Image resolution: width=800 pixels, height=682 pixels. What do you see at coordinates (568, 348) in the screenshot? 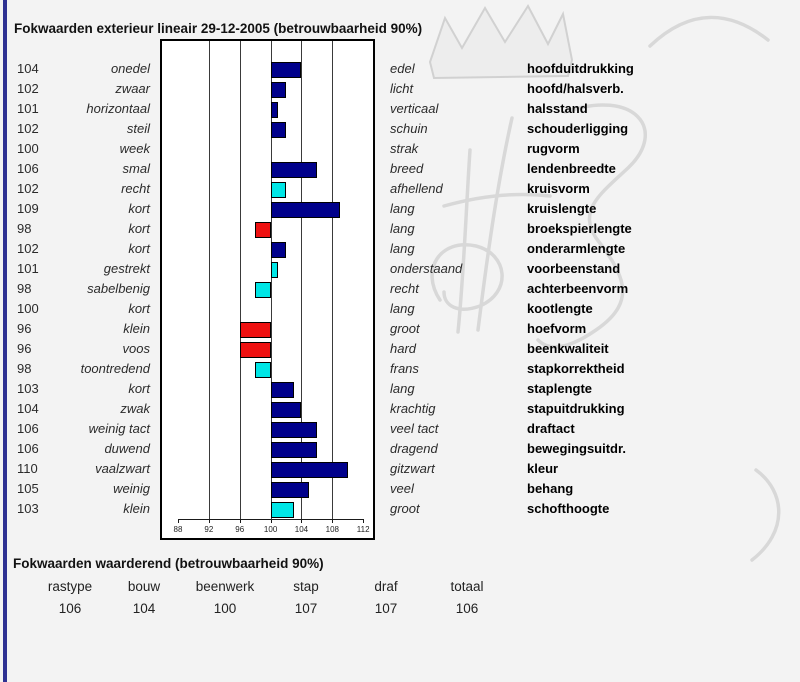
I see `trait-name: beenkwaliteit` at bounding box center [568, 348].